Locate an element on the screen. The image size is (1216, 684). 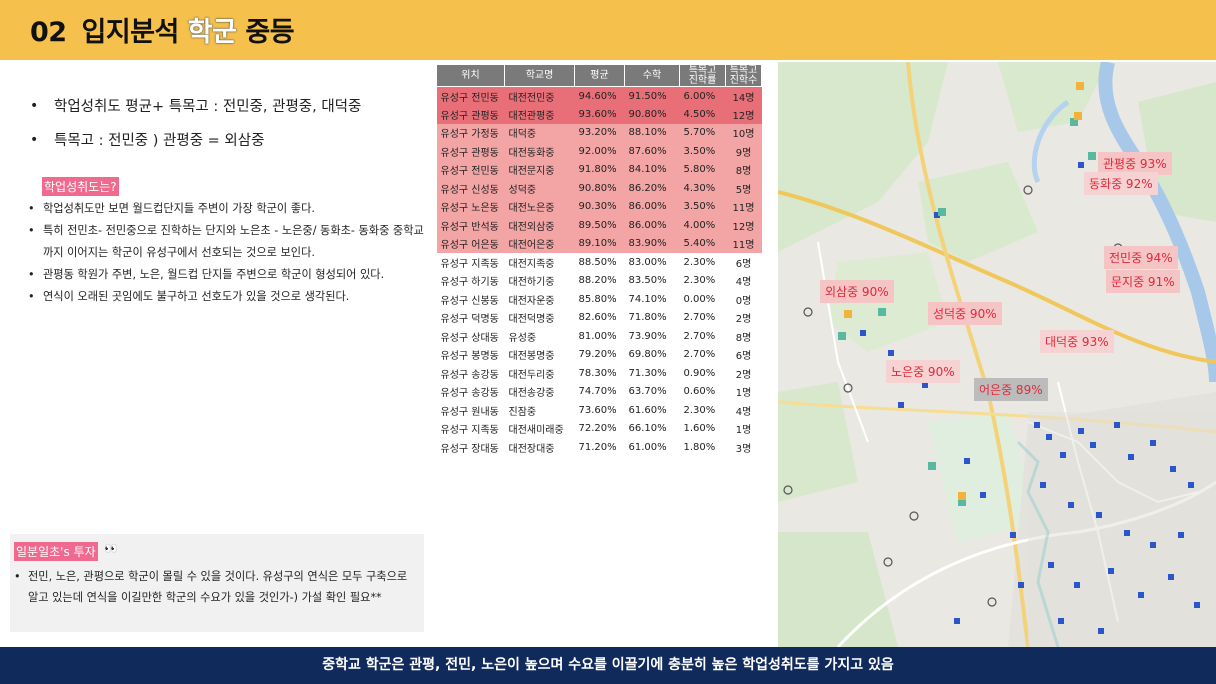
table-cell: 71.30% is located at coordinates (647, 373).